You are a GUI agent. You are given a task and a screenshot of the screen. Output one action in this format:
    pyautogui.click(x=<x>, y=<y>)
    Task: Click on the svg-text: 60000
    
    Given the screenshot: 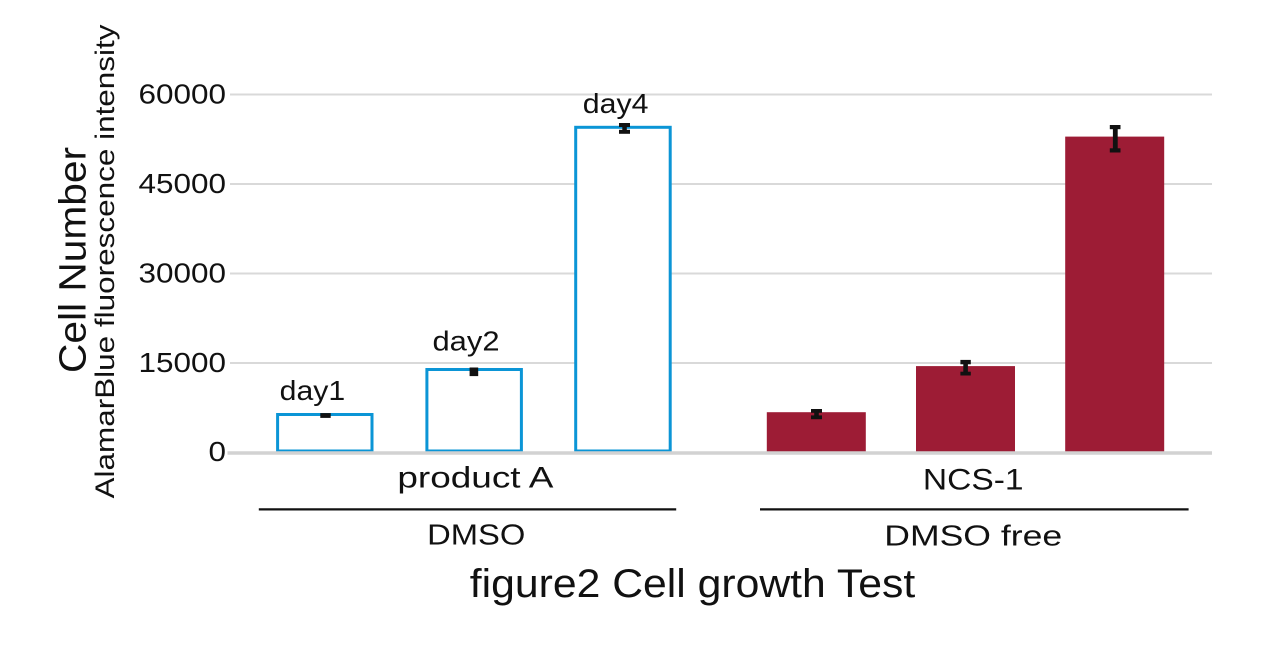 What is the action you would take?
    pyautogui.click(x=183, y=94)
    